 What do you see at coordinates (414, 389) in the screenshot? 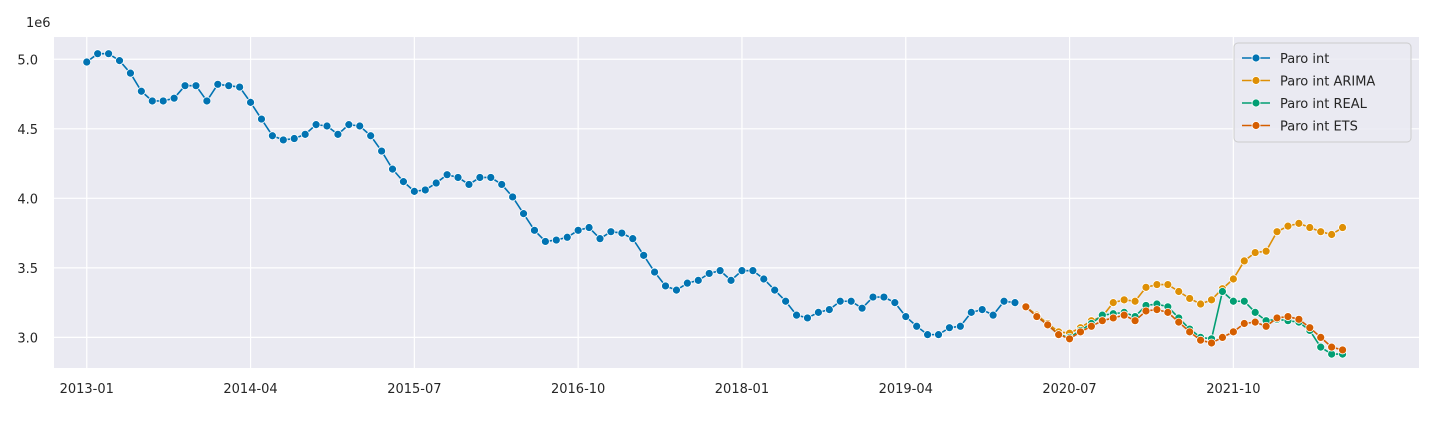
I see `x-tick-label: 2015-07` at bounding box center [414, 389].